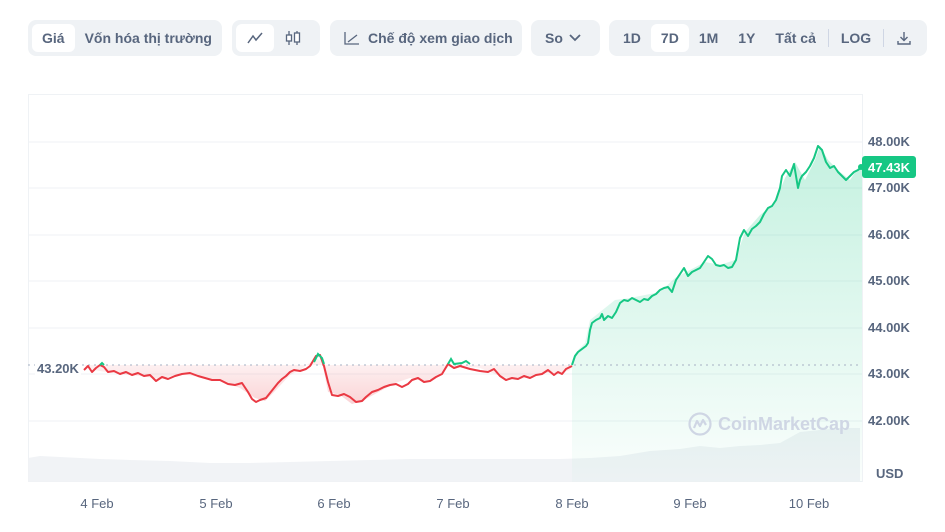 The image size is (945, 532). Describe the element at coordinates (889, 420) in the screenshot. I see `y-tick-42k: 42.00K` at that location.